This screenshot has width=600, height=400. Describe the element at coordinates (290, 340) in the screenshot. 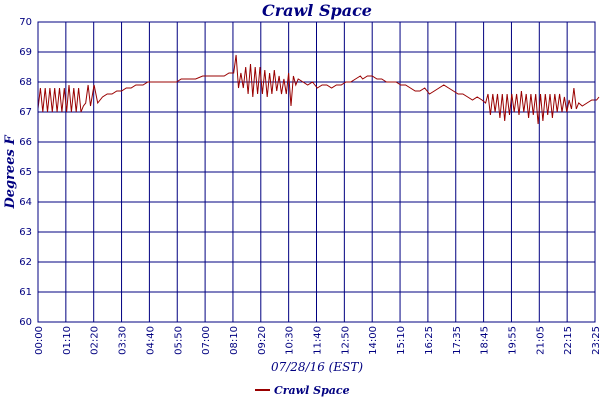

I see `x-tick-label: 10:30` at that location.